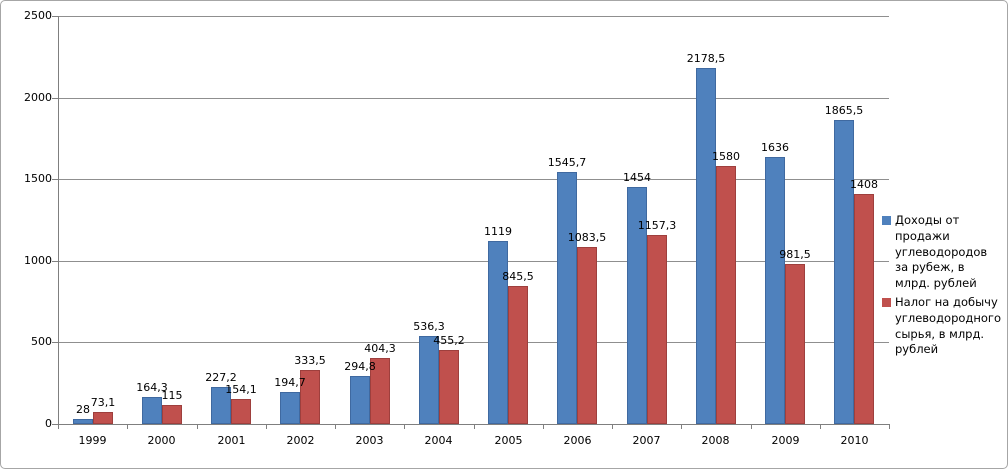 Image resolution: width=1008 pixels, height=469 pixels. I want to click on x-axis-label-2000: 2000, so click(161, 440).